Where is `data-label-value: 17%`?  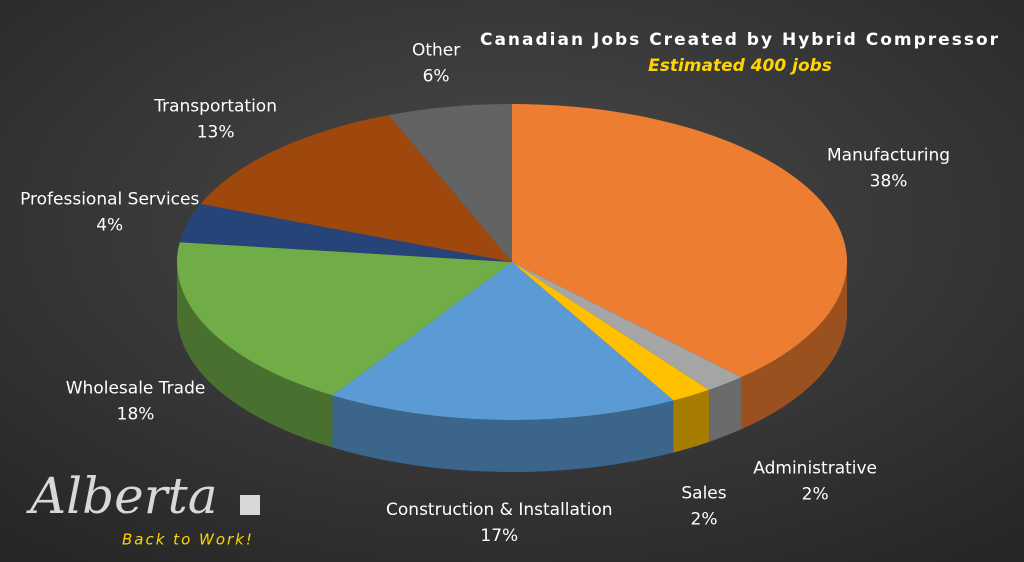
data-label-value: 17% is located at coordinates (499, 536).